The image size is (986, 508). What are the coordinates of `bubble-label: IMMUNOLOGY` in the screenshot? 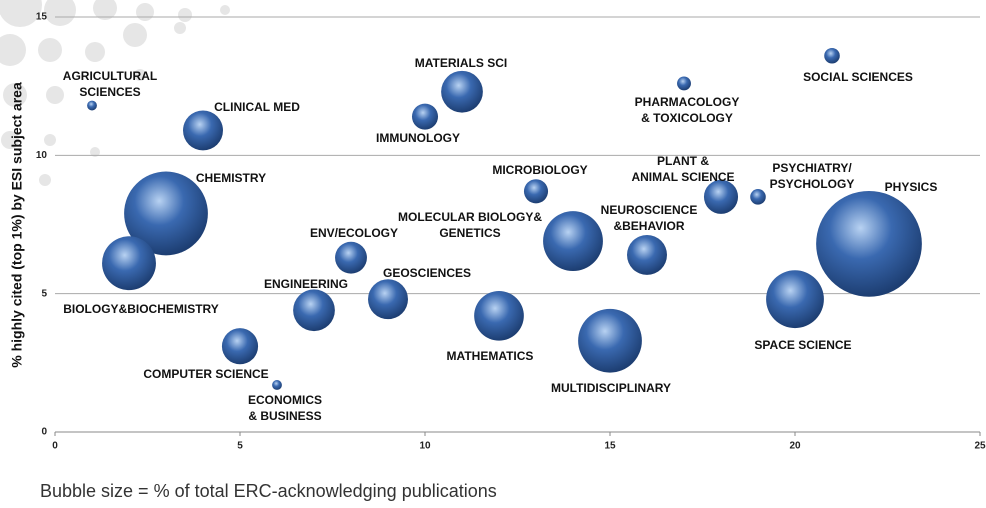 It's located at (418, 138).